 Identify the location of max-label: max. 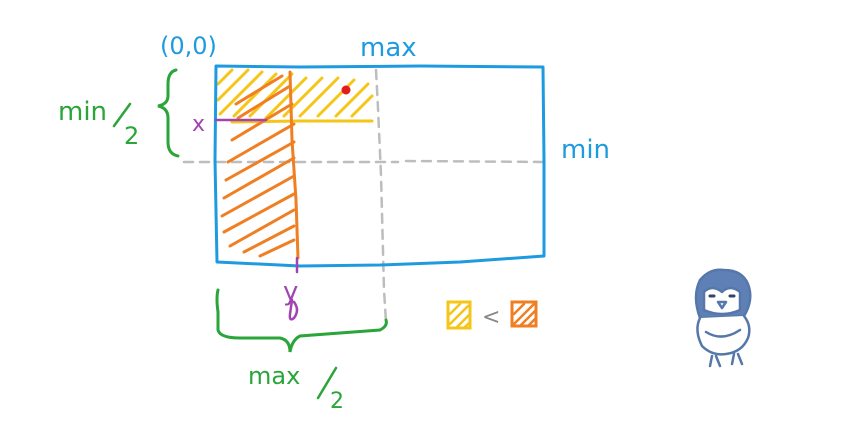
(388, 48).